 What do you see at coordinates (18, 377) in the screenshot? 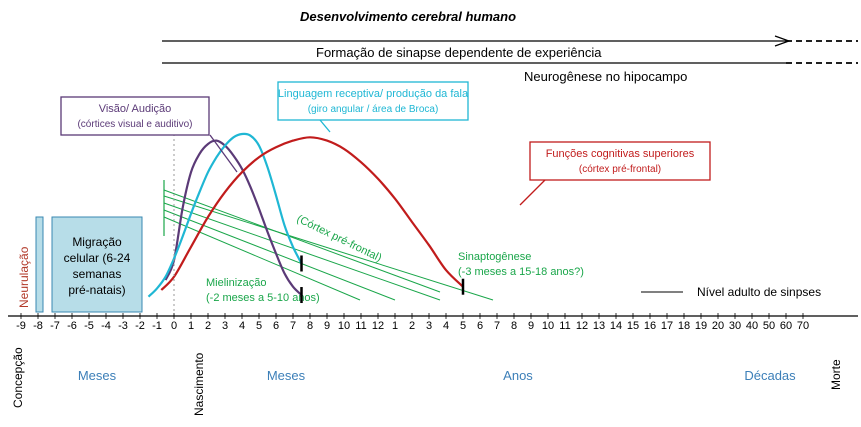
I see `conception-label: Concepção` at bounding box center [18, 377].